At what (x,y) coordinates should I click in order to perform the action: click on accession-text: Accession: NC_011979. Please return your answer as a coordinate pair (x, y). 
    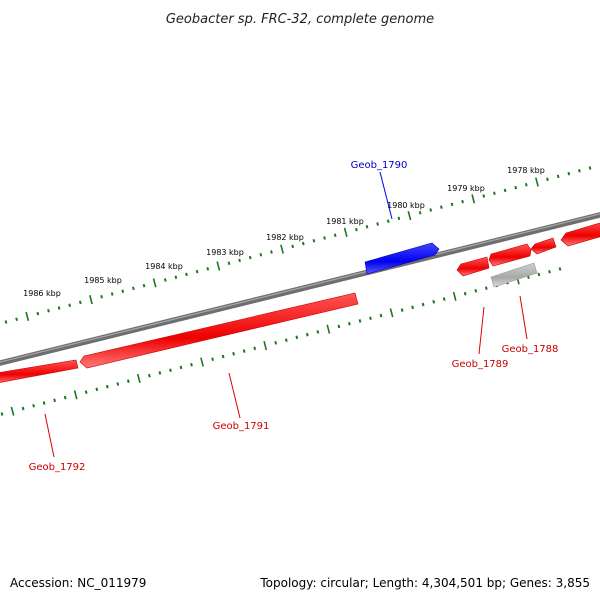
    Looking at the image, I should click on (78, 583).